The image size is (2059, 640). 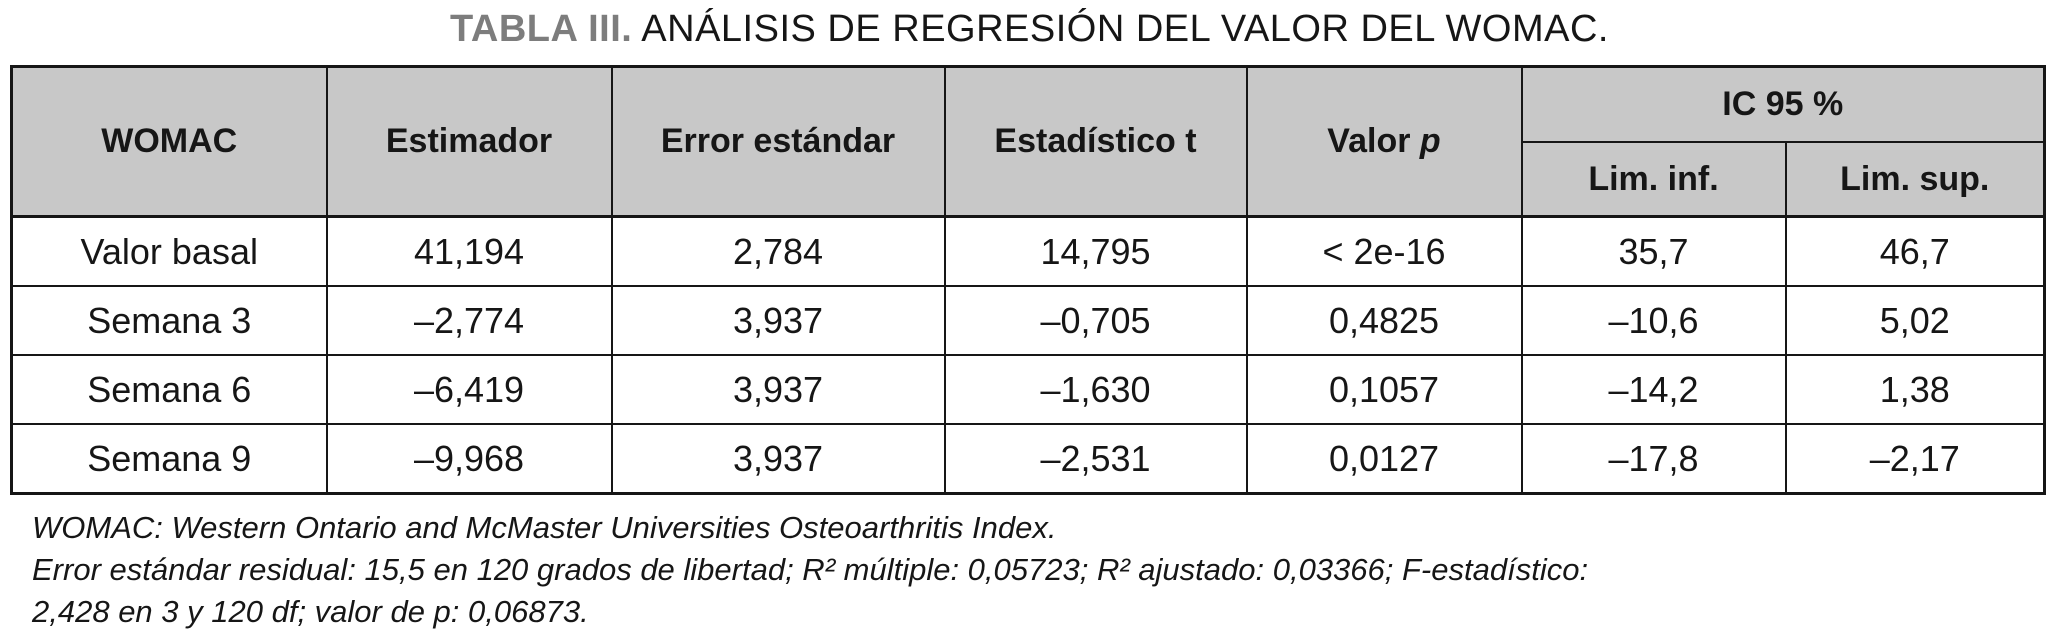 I want to click on cell-p: 0,0127, so click(x=1384, y=459).